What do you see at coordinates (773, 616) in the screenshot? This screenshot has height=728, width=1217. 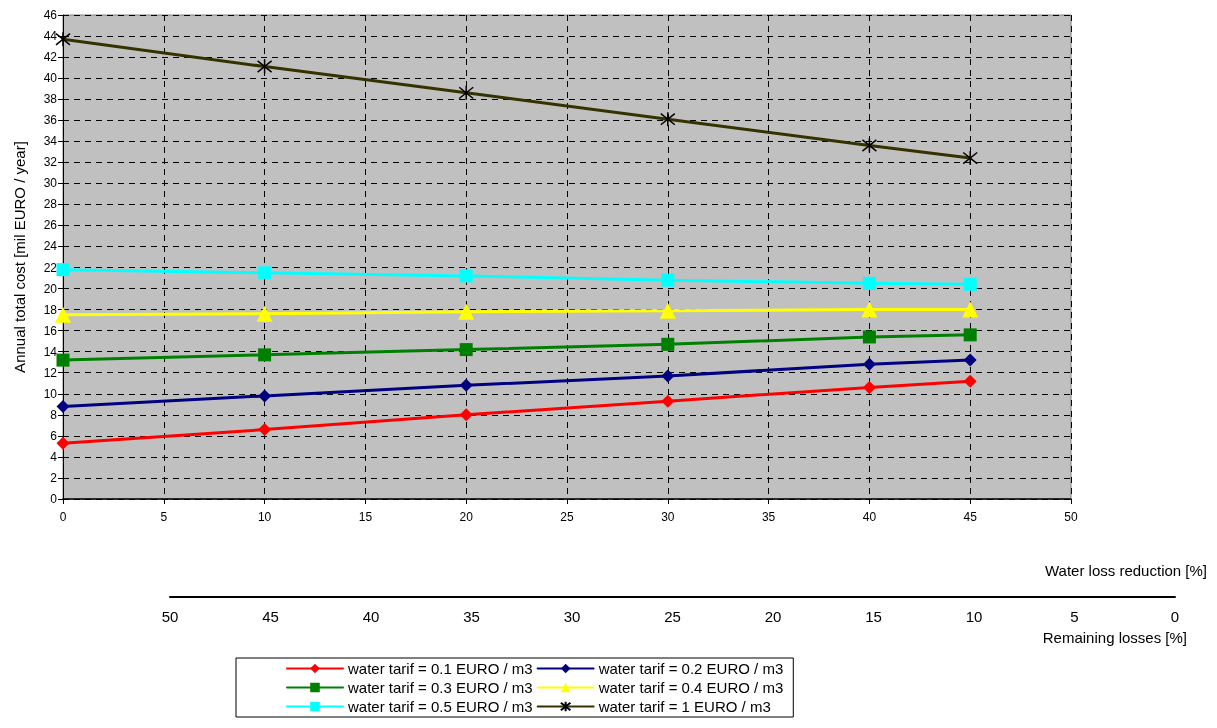 I see `x2-tick-label: 20` at bounding box center [773, 616].